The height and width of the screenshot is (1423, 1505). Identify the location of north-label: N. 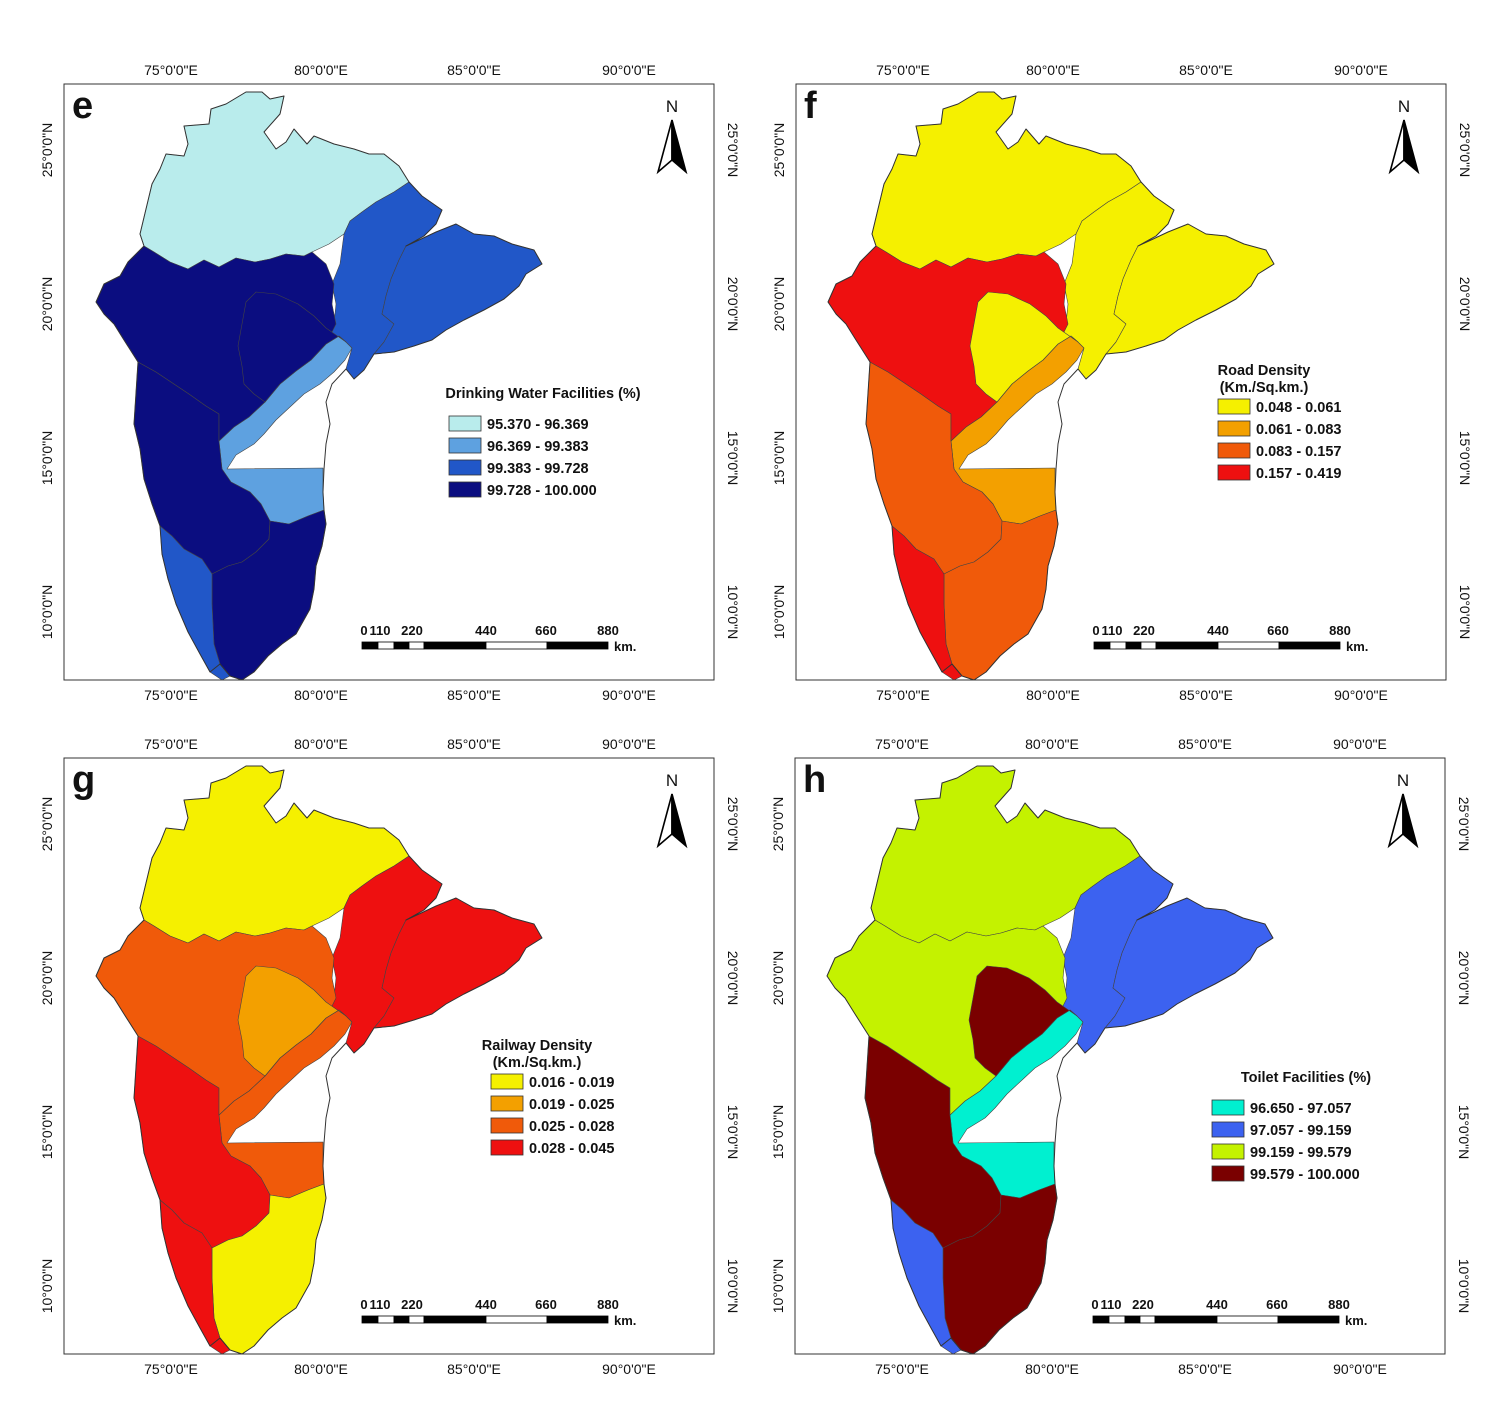
(672, 780).